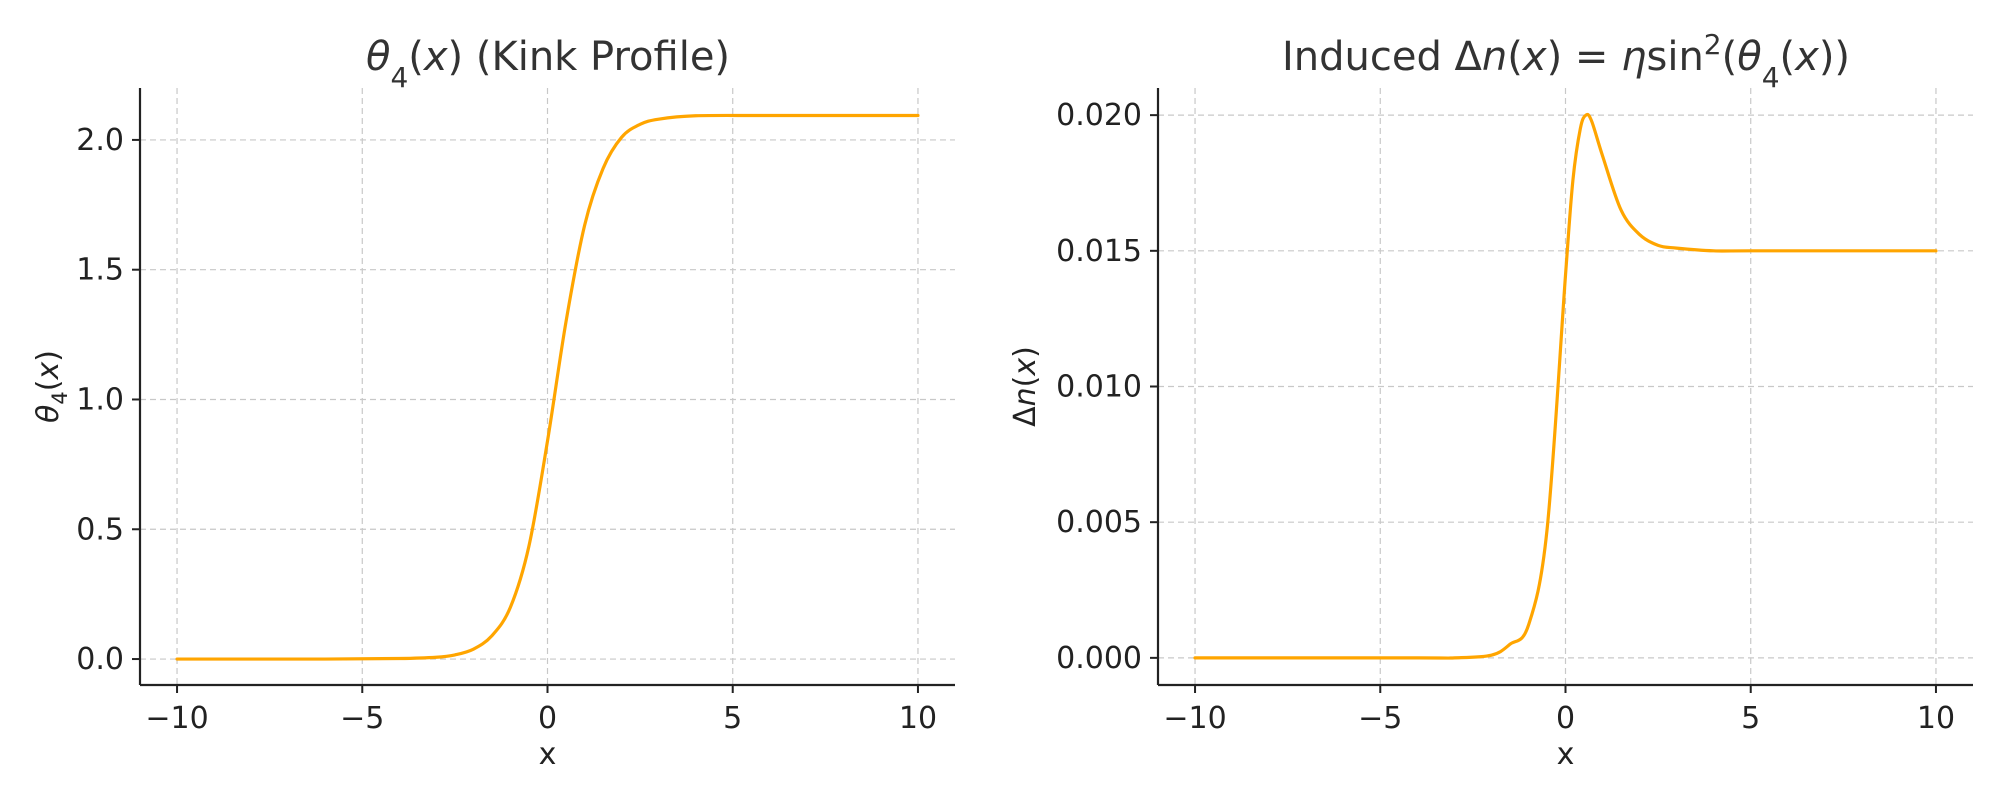 This screenshot has height=800, width=2000. What do you see at coordinates (100, 529) in the screenshot?
I see `y-tick-label: 0.5` at bounding box center [100, 529].